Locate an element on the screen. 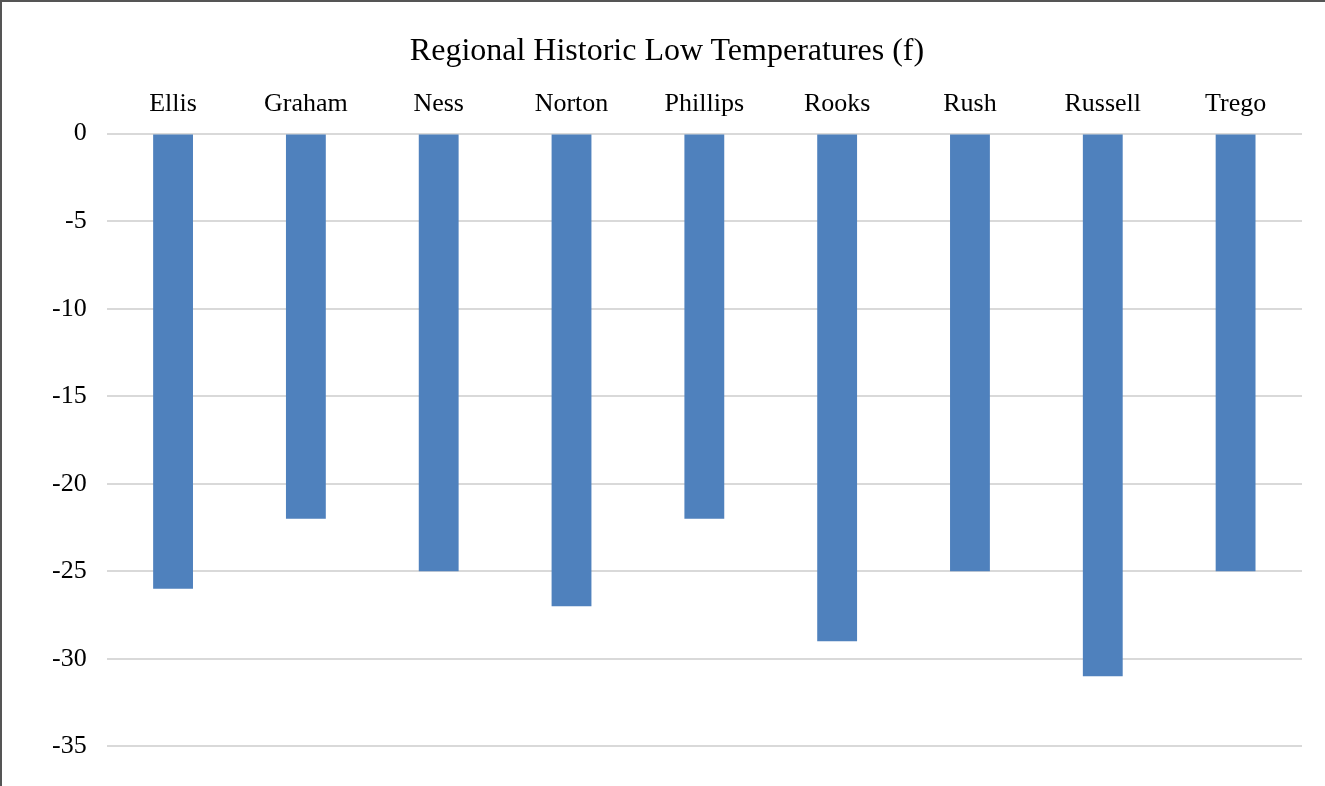  x-tick-label: Ellis is located at coordinates (173, 102).